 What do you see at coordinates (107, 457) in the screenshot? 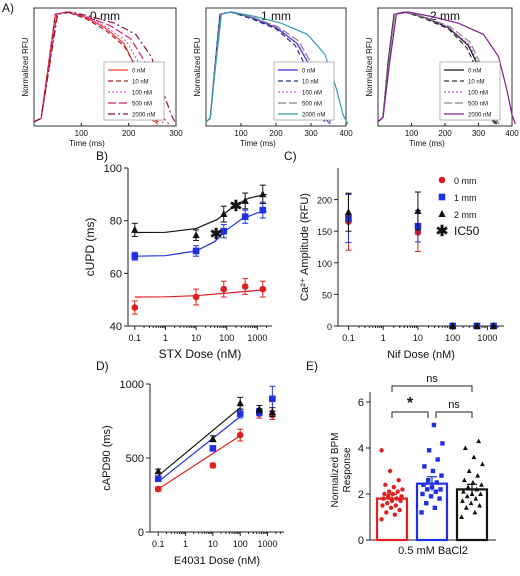
I see `y-axis-label: cAPD90 (ms)` at bounding box center [107, 457].